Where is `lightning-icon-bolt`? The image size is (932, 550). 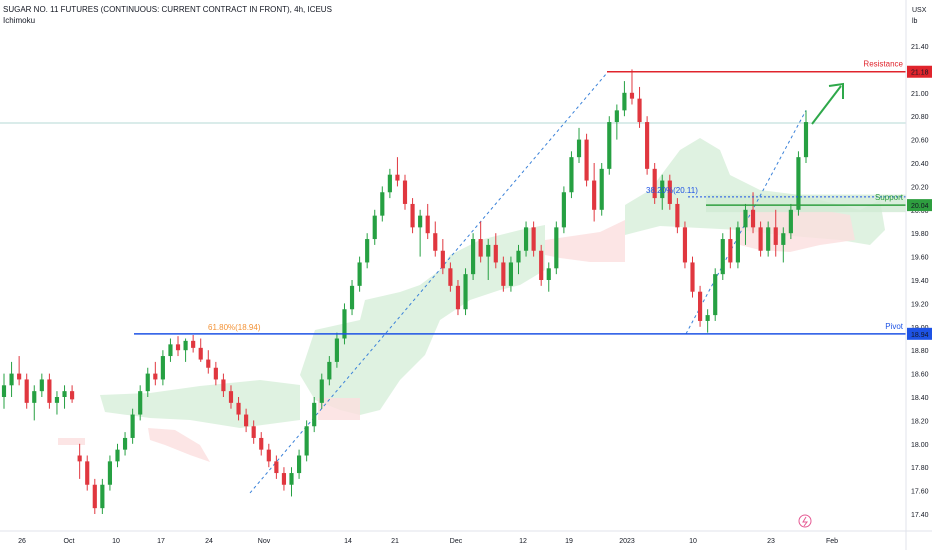 lightning-icon-bolt is located at coordinates (805, 521).